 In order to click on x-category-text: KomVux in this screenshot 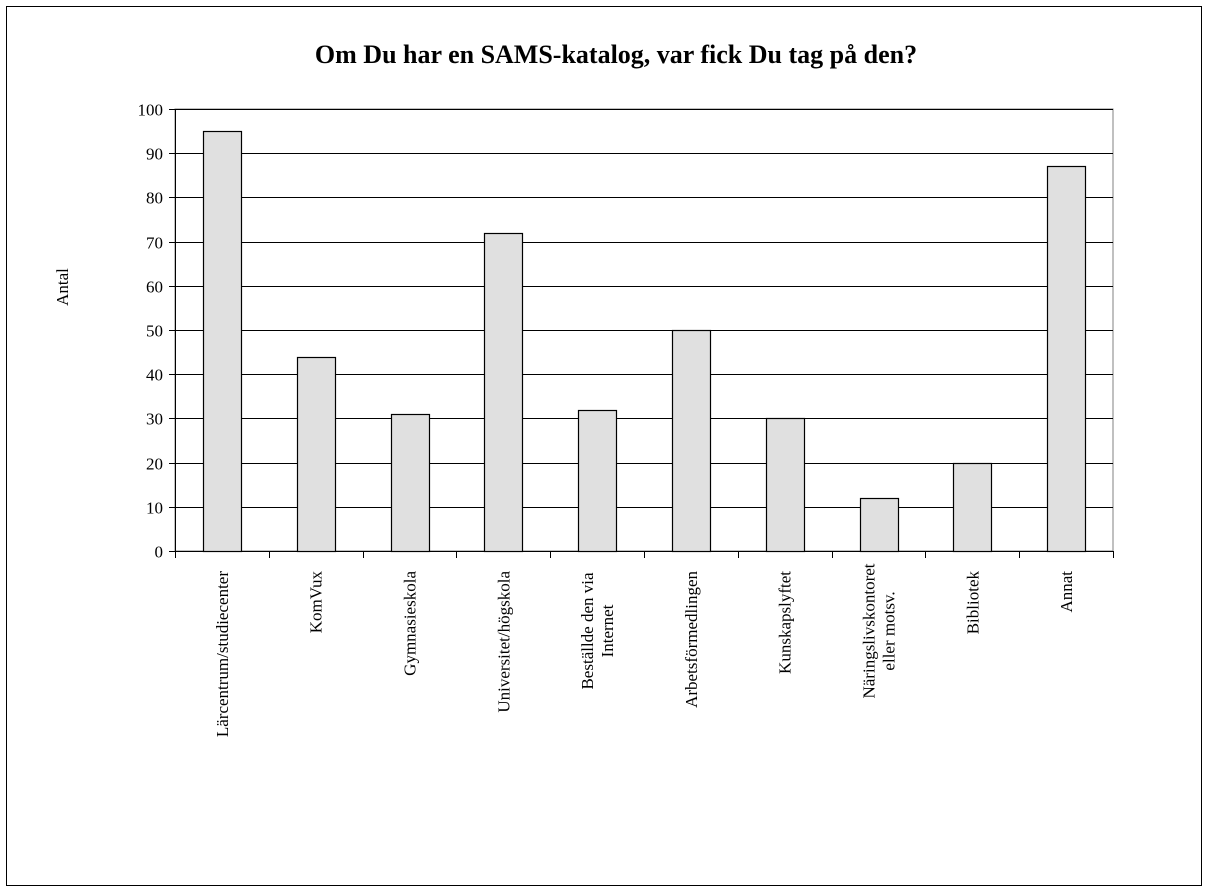, I will do `click(316, 602)`.